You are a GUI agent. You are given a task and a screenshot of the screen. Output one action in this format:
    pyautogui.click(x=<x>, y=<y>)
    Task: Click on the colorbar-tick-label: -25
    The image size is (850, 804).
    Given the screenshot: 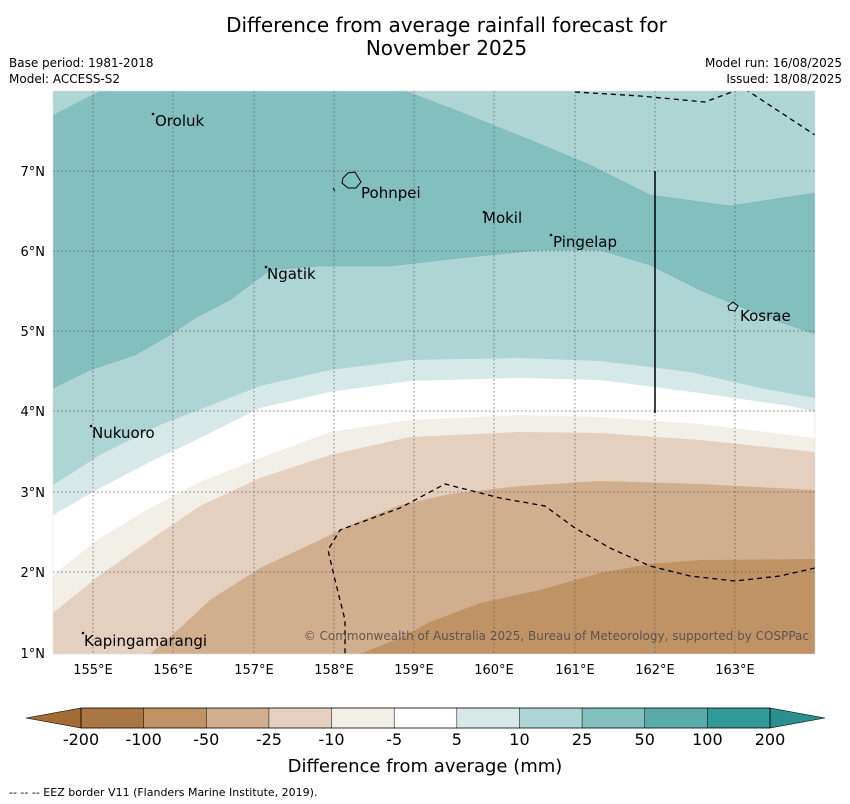 What is the action you would take?
    pyautogui.click(x=269, y=739)
    